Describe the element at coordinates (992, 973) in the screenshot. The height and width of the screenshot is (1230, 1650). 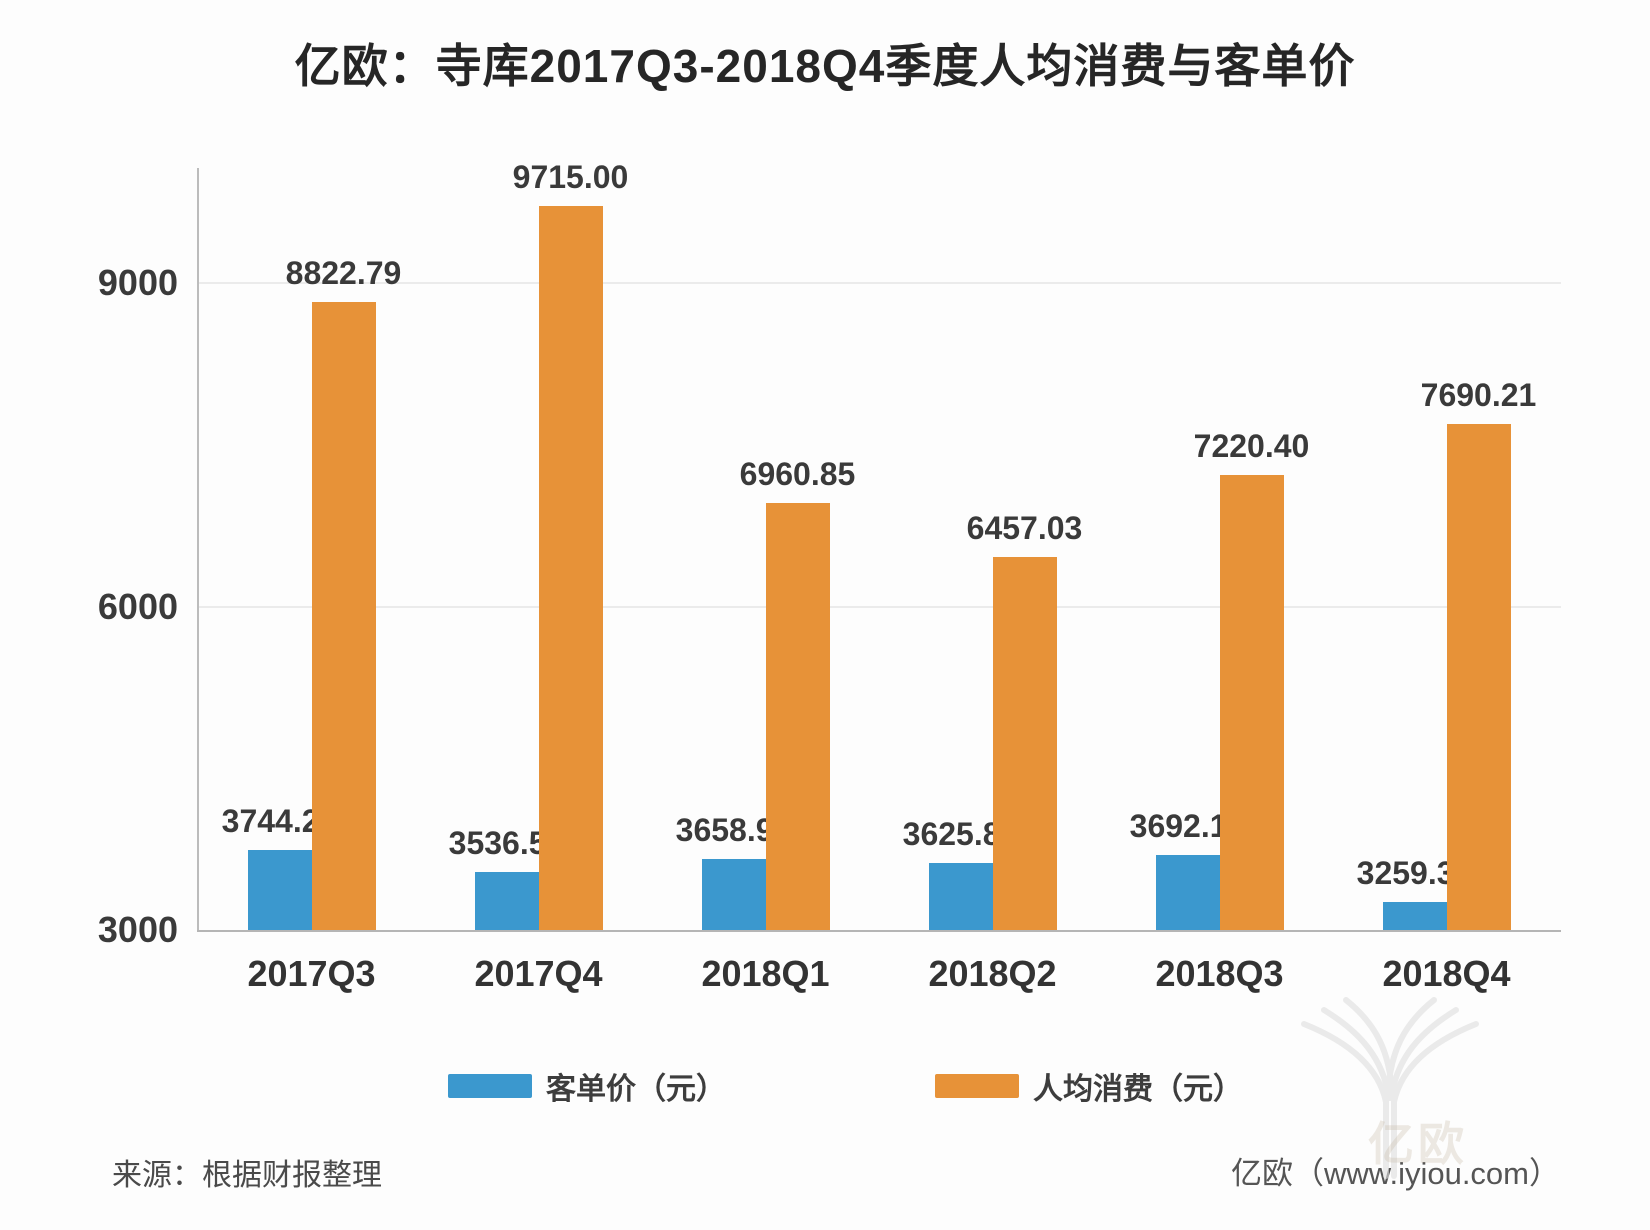
I see `x-label-2018Q2: 2018Q2` at that location.